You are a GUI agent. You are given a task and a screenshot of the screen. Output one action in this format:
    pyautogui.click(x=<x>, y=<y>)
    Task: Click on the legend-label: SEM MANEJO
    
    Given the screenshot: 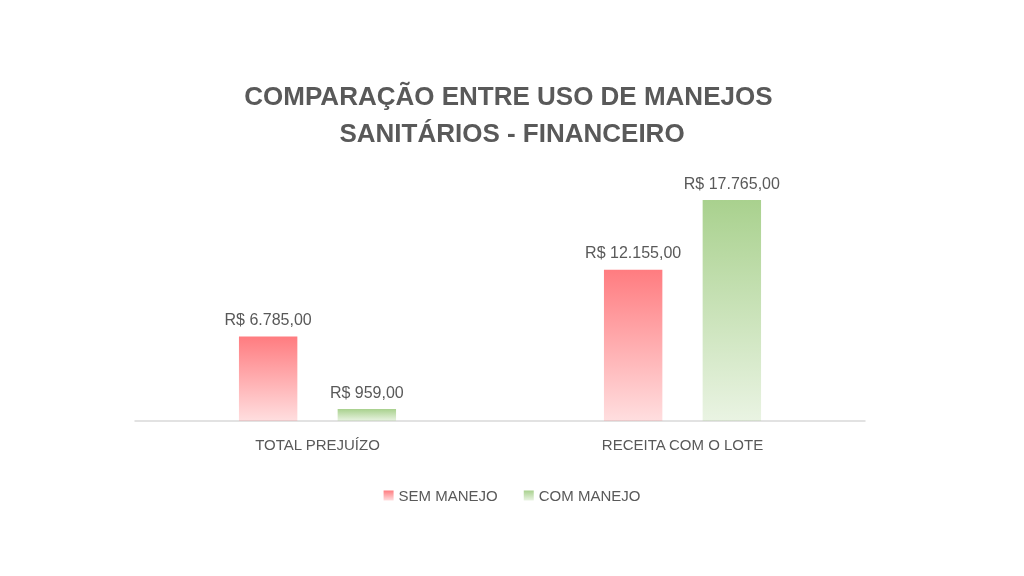 What is the action you would take?
    pyautogui.click(x=448, y=495)
    